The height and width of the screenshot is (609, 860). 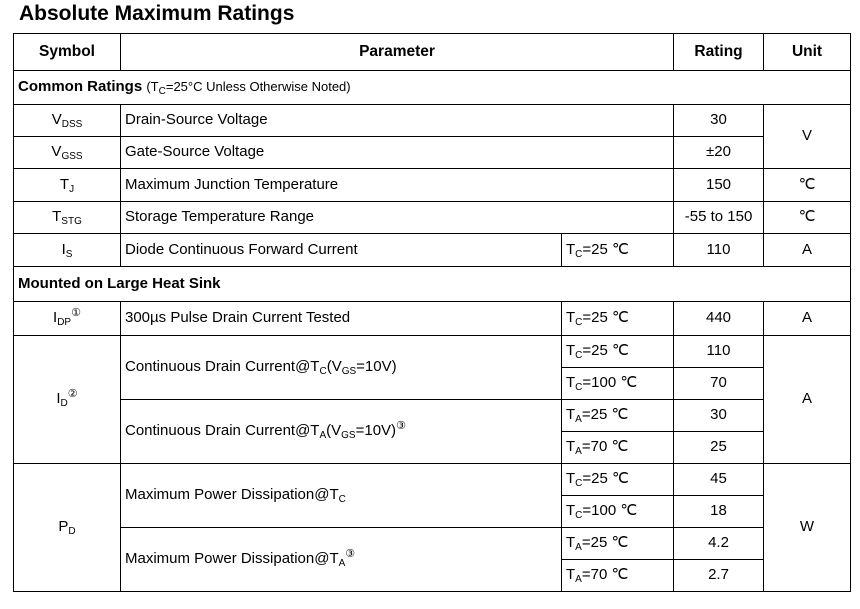 I want to click on symbol-idp: IDP①, so click(x=67, y=318).